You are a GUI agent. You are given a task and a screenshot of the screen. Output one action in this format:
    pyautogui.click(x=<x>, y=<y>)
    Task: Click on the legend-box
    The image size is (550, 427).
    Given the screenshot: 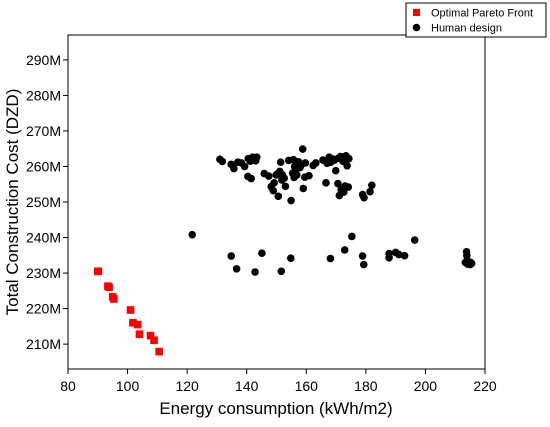 What is the action you would take?
    pyautogui.click(x=476, y=20)
    